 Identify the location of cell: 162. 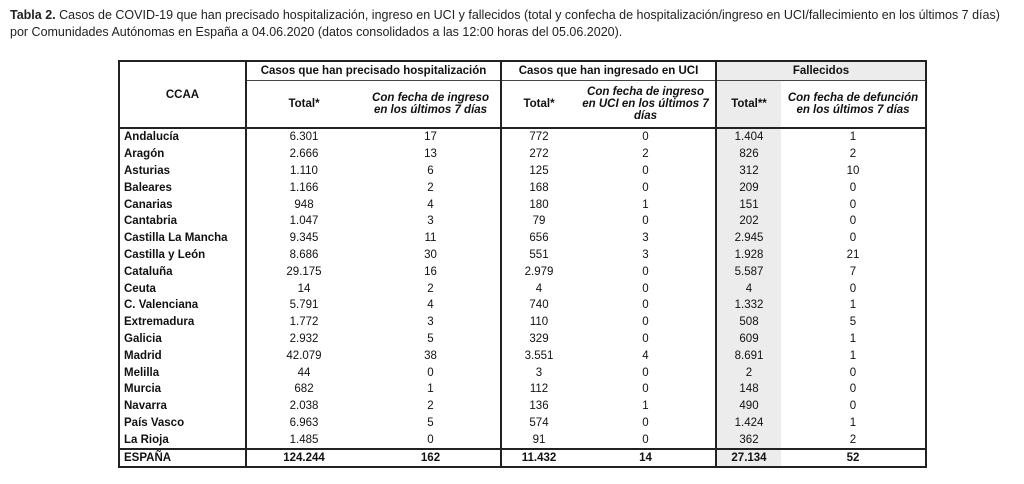
(431, 458).